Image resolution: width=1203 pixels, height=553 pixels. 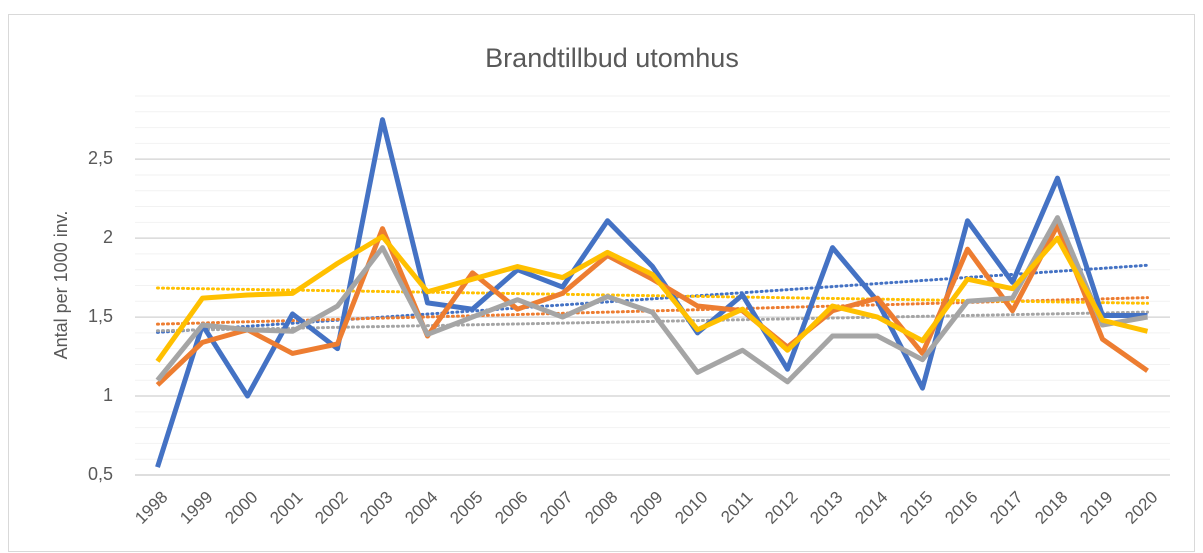 I want to click on trendline, so click(x=652, y=321).